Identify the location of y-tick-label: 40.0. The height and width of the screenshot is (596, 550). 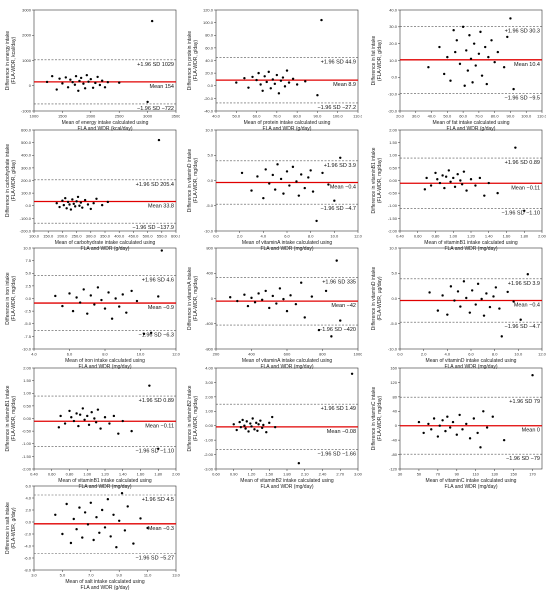
(209, 60).